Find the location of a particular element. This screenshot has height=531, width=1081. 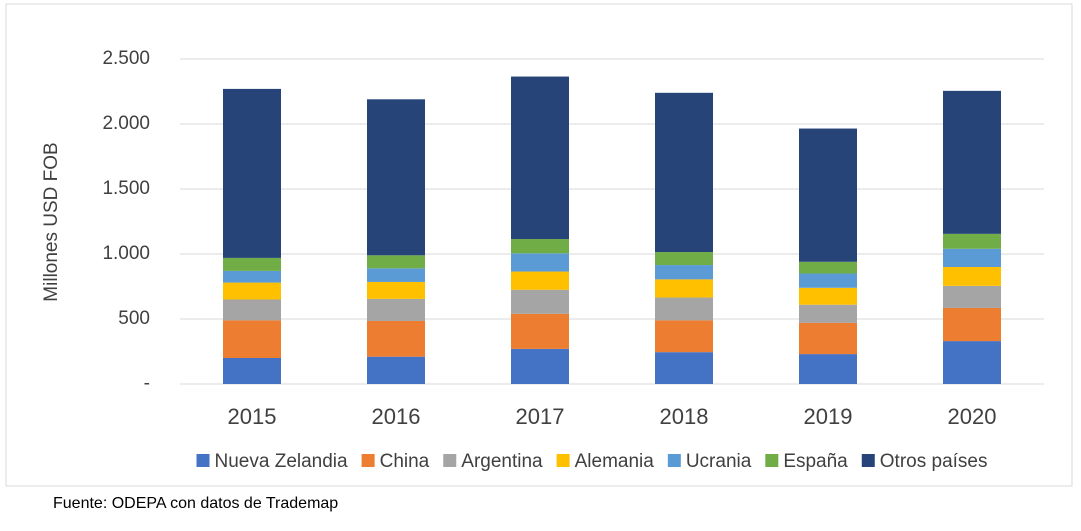

x-tick-label: 2016 is located at coordinates (396, 416).